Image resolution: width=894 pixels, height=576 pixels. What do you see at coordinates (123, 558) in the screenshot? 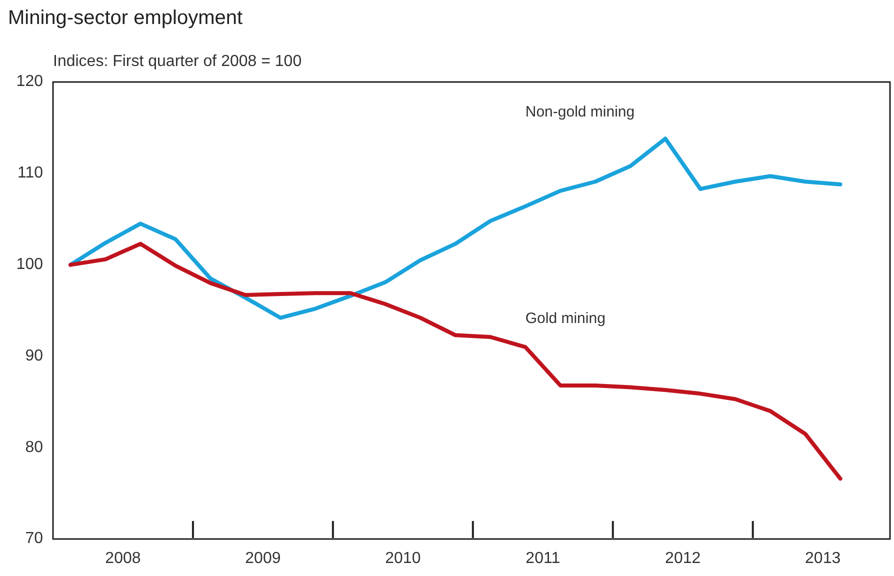
I see `x-tick-label: 2008` at bounding box center [123, 558].